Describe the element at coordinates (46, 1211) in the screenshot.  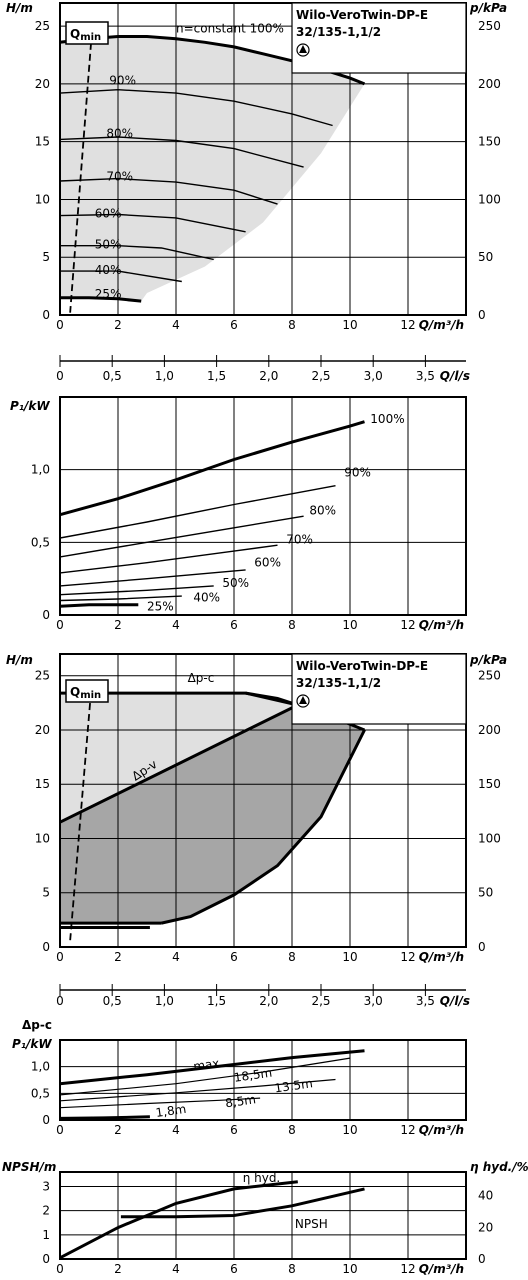
I see `y-tick-label: 2` at that location.